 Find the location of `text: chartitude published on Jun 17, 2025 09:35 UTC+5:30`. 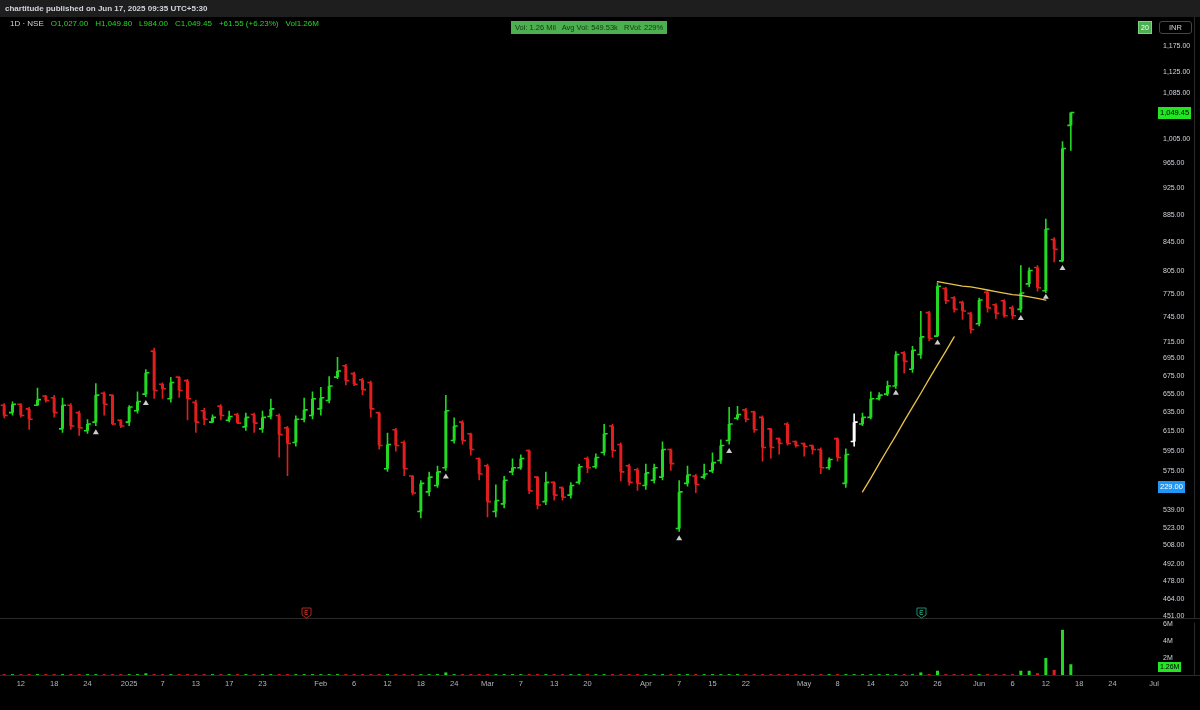

text: chartitude published on Jun 17, 2025 09:35 UTC+5:30 is located at coordinates (600, 8).